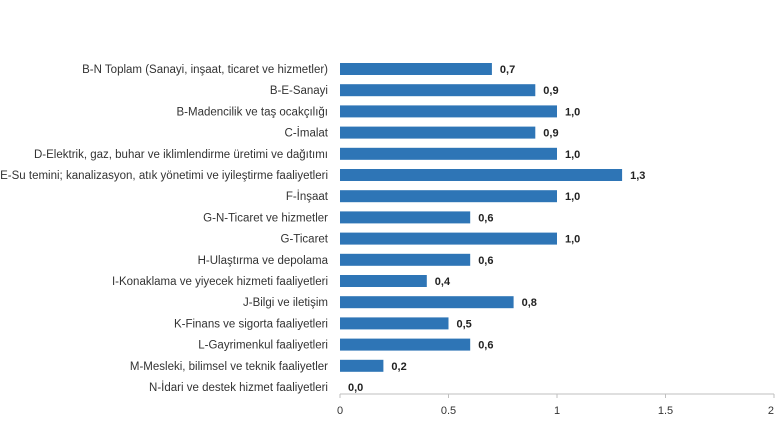  What do you see at coordinates (443, 282) in the screenshot?
I see `data-label: 0,4` at bounding box center [443, 282].